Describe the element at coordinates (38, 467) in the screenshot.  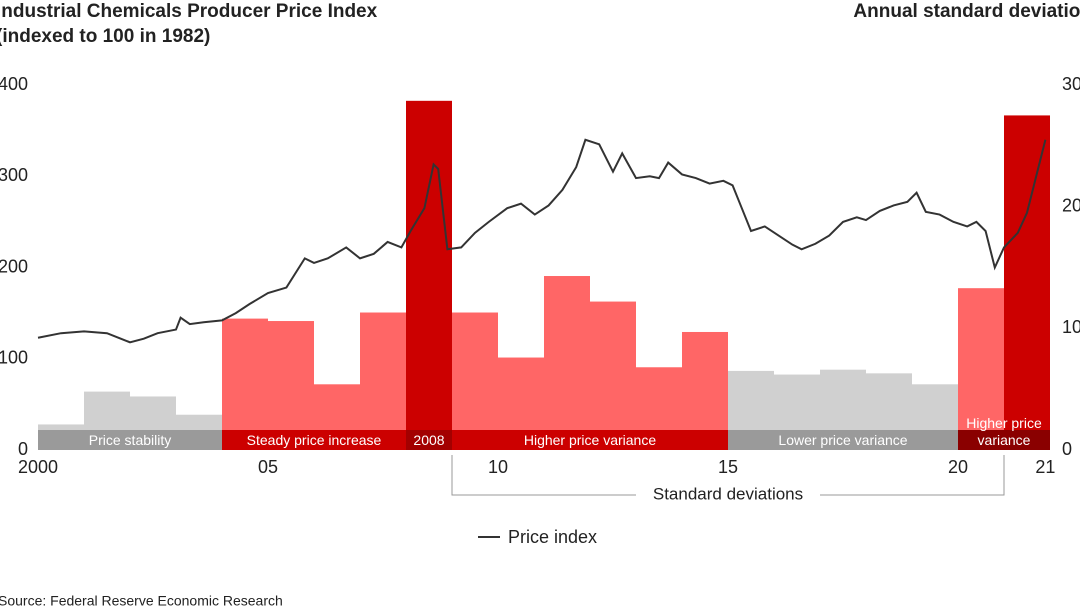
I see `x-tick-label: 2000` at that location.